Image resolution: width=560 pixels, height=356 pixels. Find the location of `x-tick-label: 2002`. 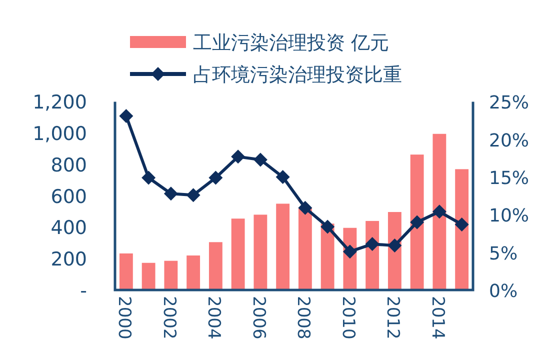

x-tick-label: 2002 is located at coordinates (168, 318).